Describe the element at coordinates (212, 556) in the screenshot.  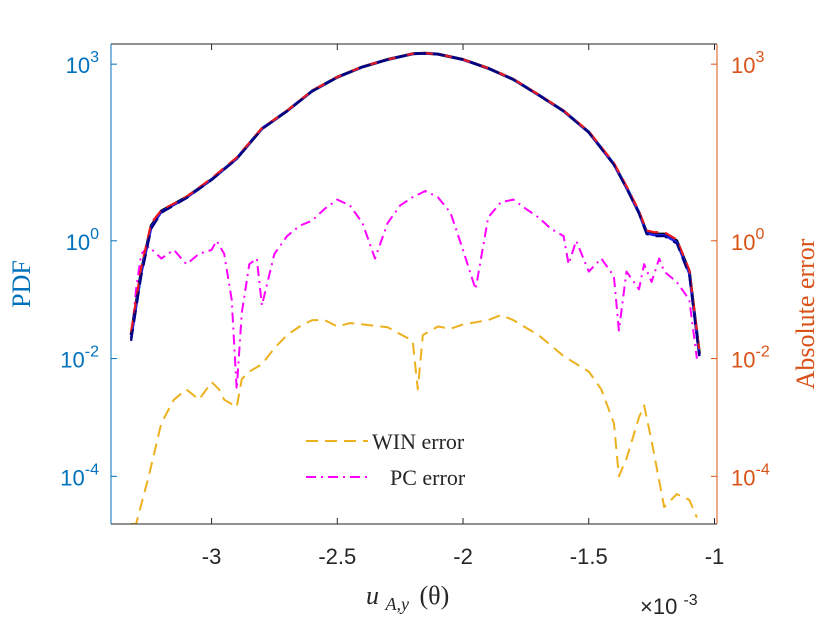
I see `x-tick-label: -3` at that location.